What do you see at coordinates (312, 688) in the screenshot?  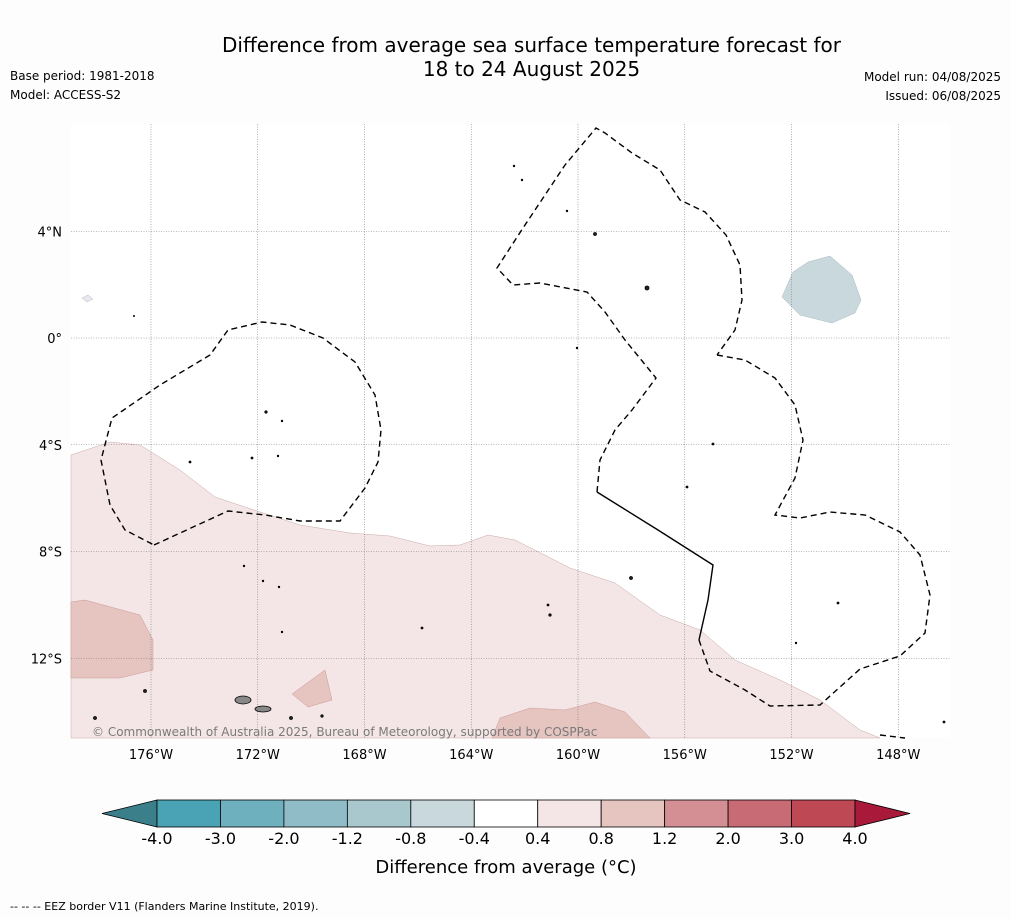 I see `anomaly-region-warm-mid-samoa` at bounding box center [312, 688].